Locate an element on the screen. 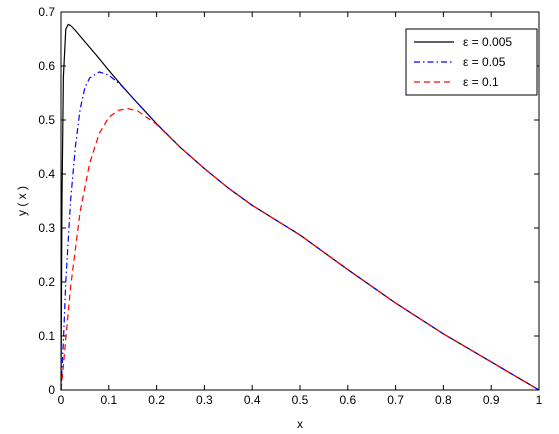 The image size is (559, 434). x-tick-label: 1 is located at coordinates (539, 400).